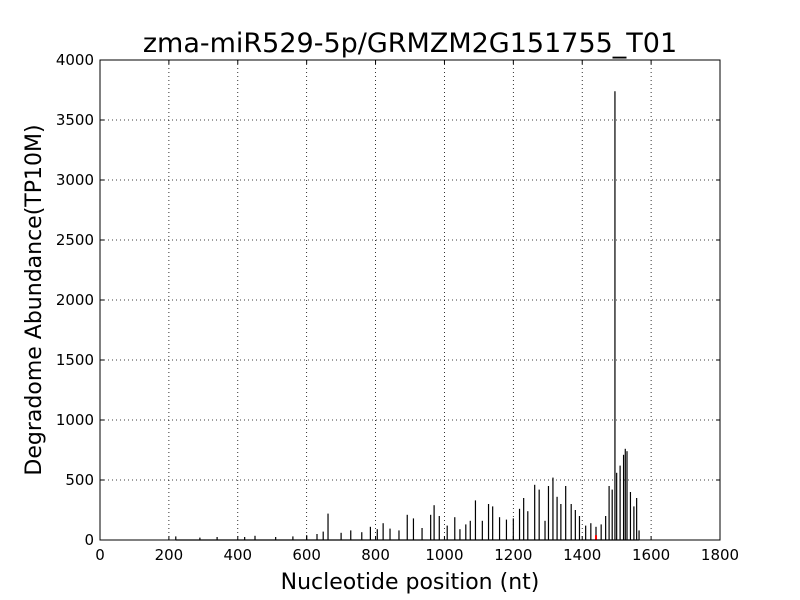 This screenshot has height=600, width=800. What do you see at coordinates (169, 555) in the screenshot?
I see `x-tick-label: 200` at bounding box center [169, 555].